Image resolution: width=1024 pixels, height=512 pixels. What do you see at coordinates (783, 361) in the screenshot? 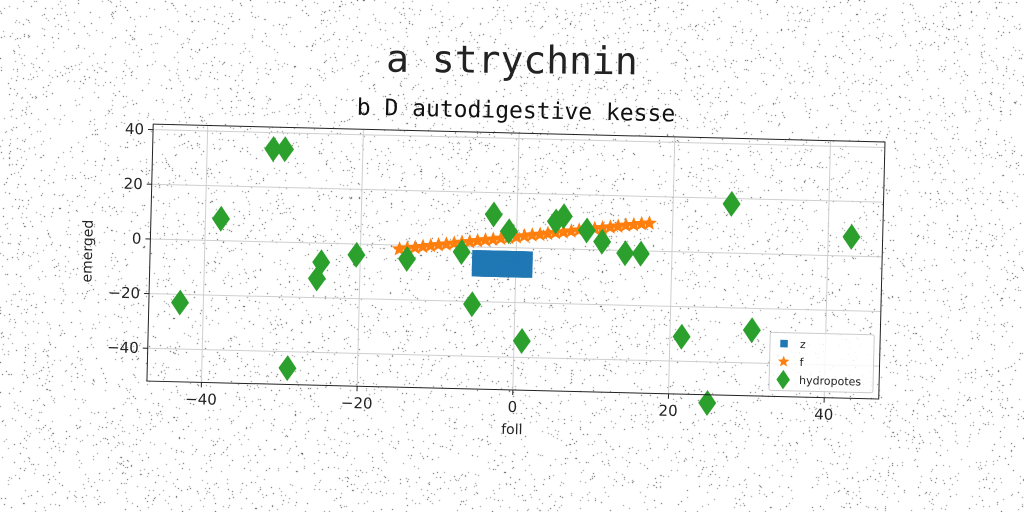
I see `legend-marker-f` at bounding box center [783, 361].